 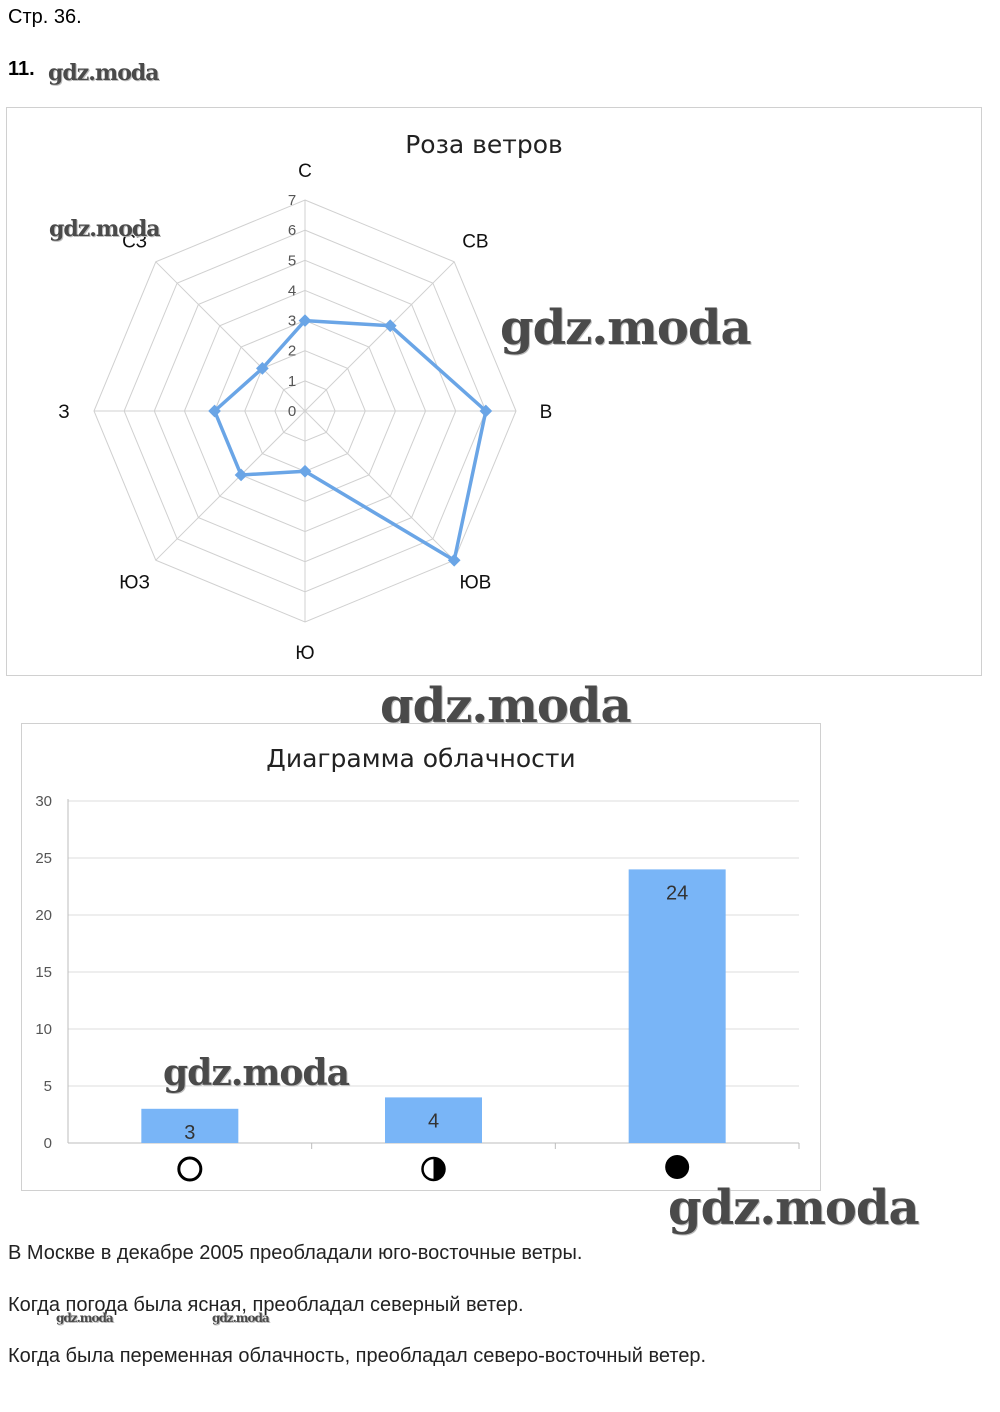 What do you see at coordinates (292, 290) in the screenshot?
I see `radar-tick-label: 4` at bounding box center [292, 290].